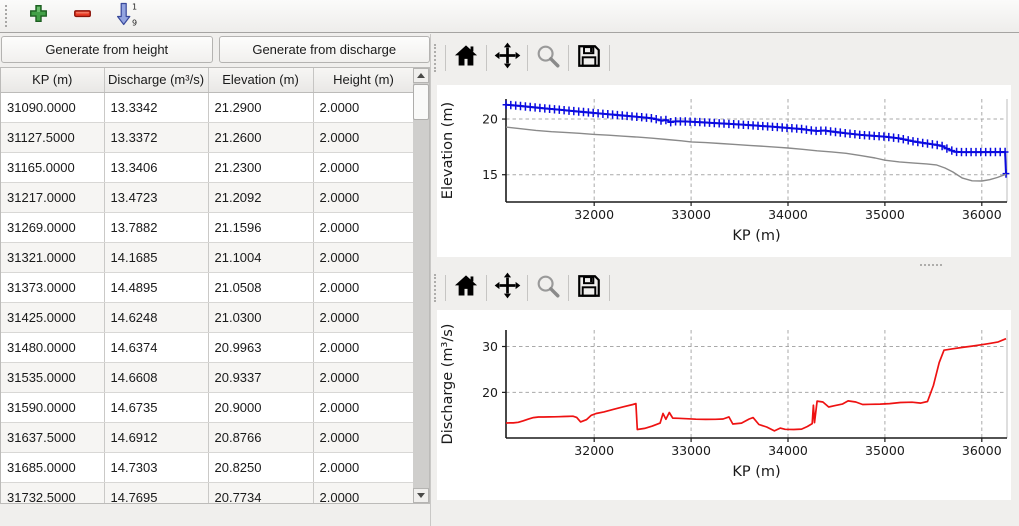  Describe the element at coordinates (53, 377) in the screenshot. I see `table-cell: 31535.0000` at that location.